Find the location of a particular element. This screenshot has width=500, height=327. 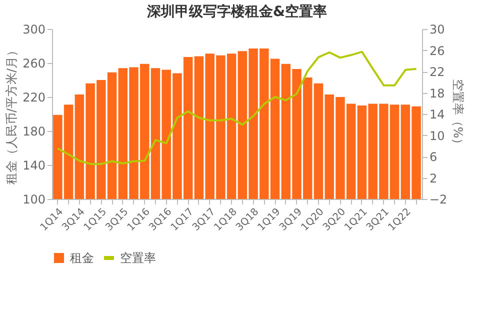

y-tick-label: 100 is located at coordinates (34, 199).